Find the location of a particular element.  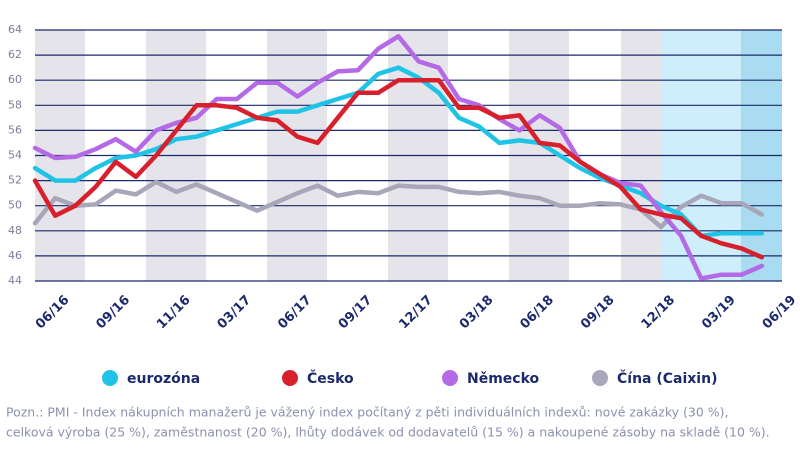

x-tick-label: 06/18 is located at coordinates (537, 313).